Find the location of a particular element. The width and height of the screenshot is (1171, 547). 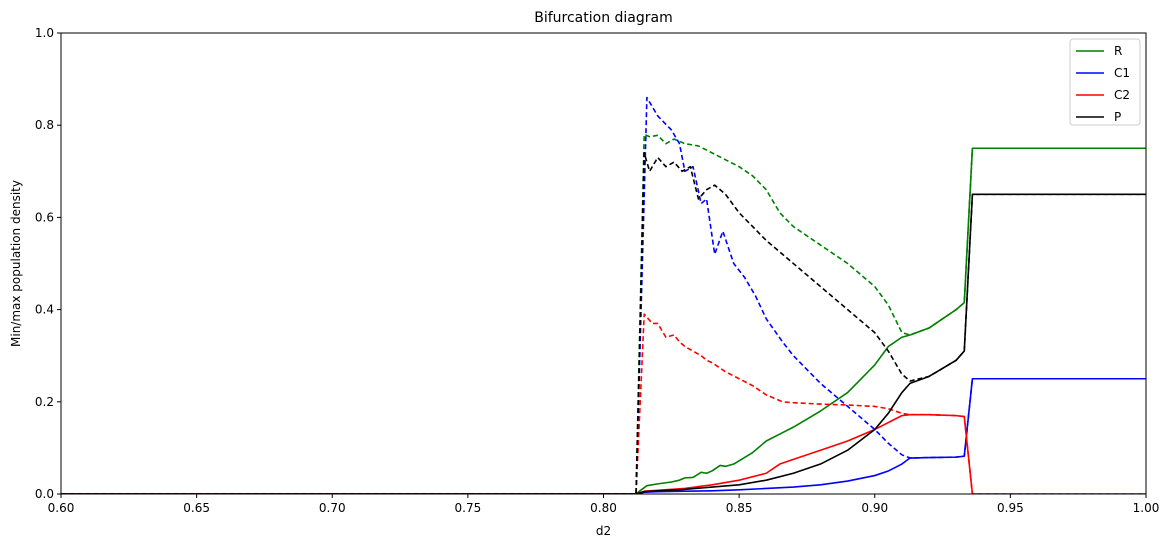

x-tick-label: 0.75 is located at coordinates (468, 508).